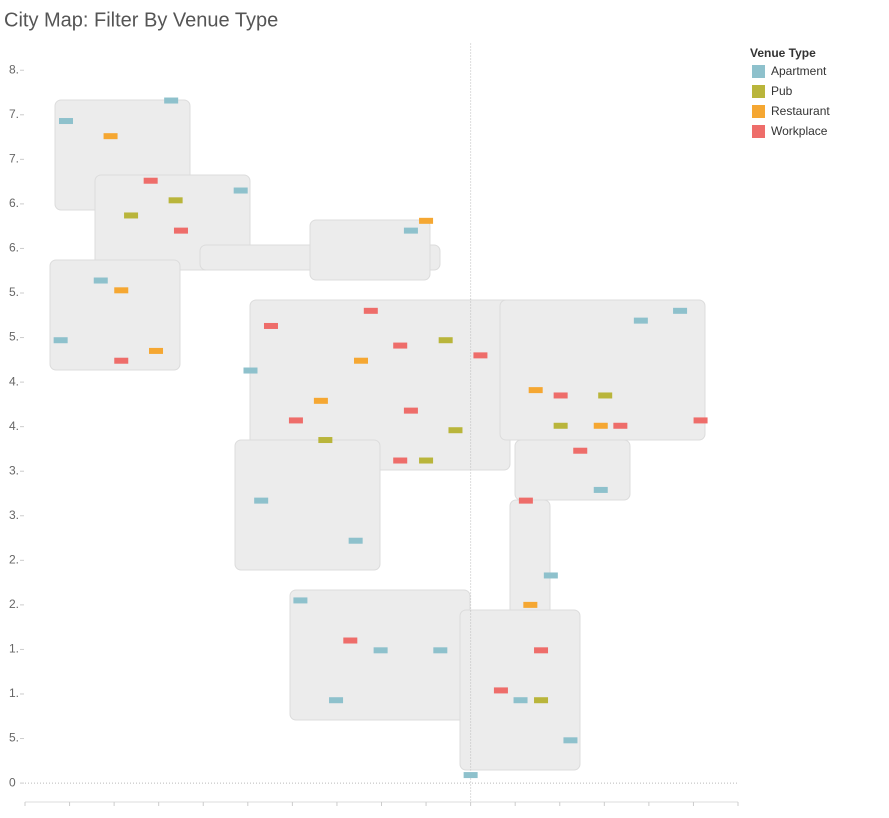 This screenshot has height=818, width=889. I want to click on chart-title: City Map: Filter By Venue Type, so click(141, 20).